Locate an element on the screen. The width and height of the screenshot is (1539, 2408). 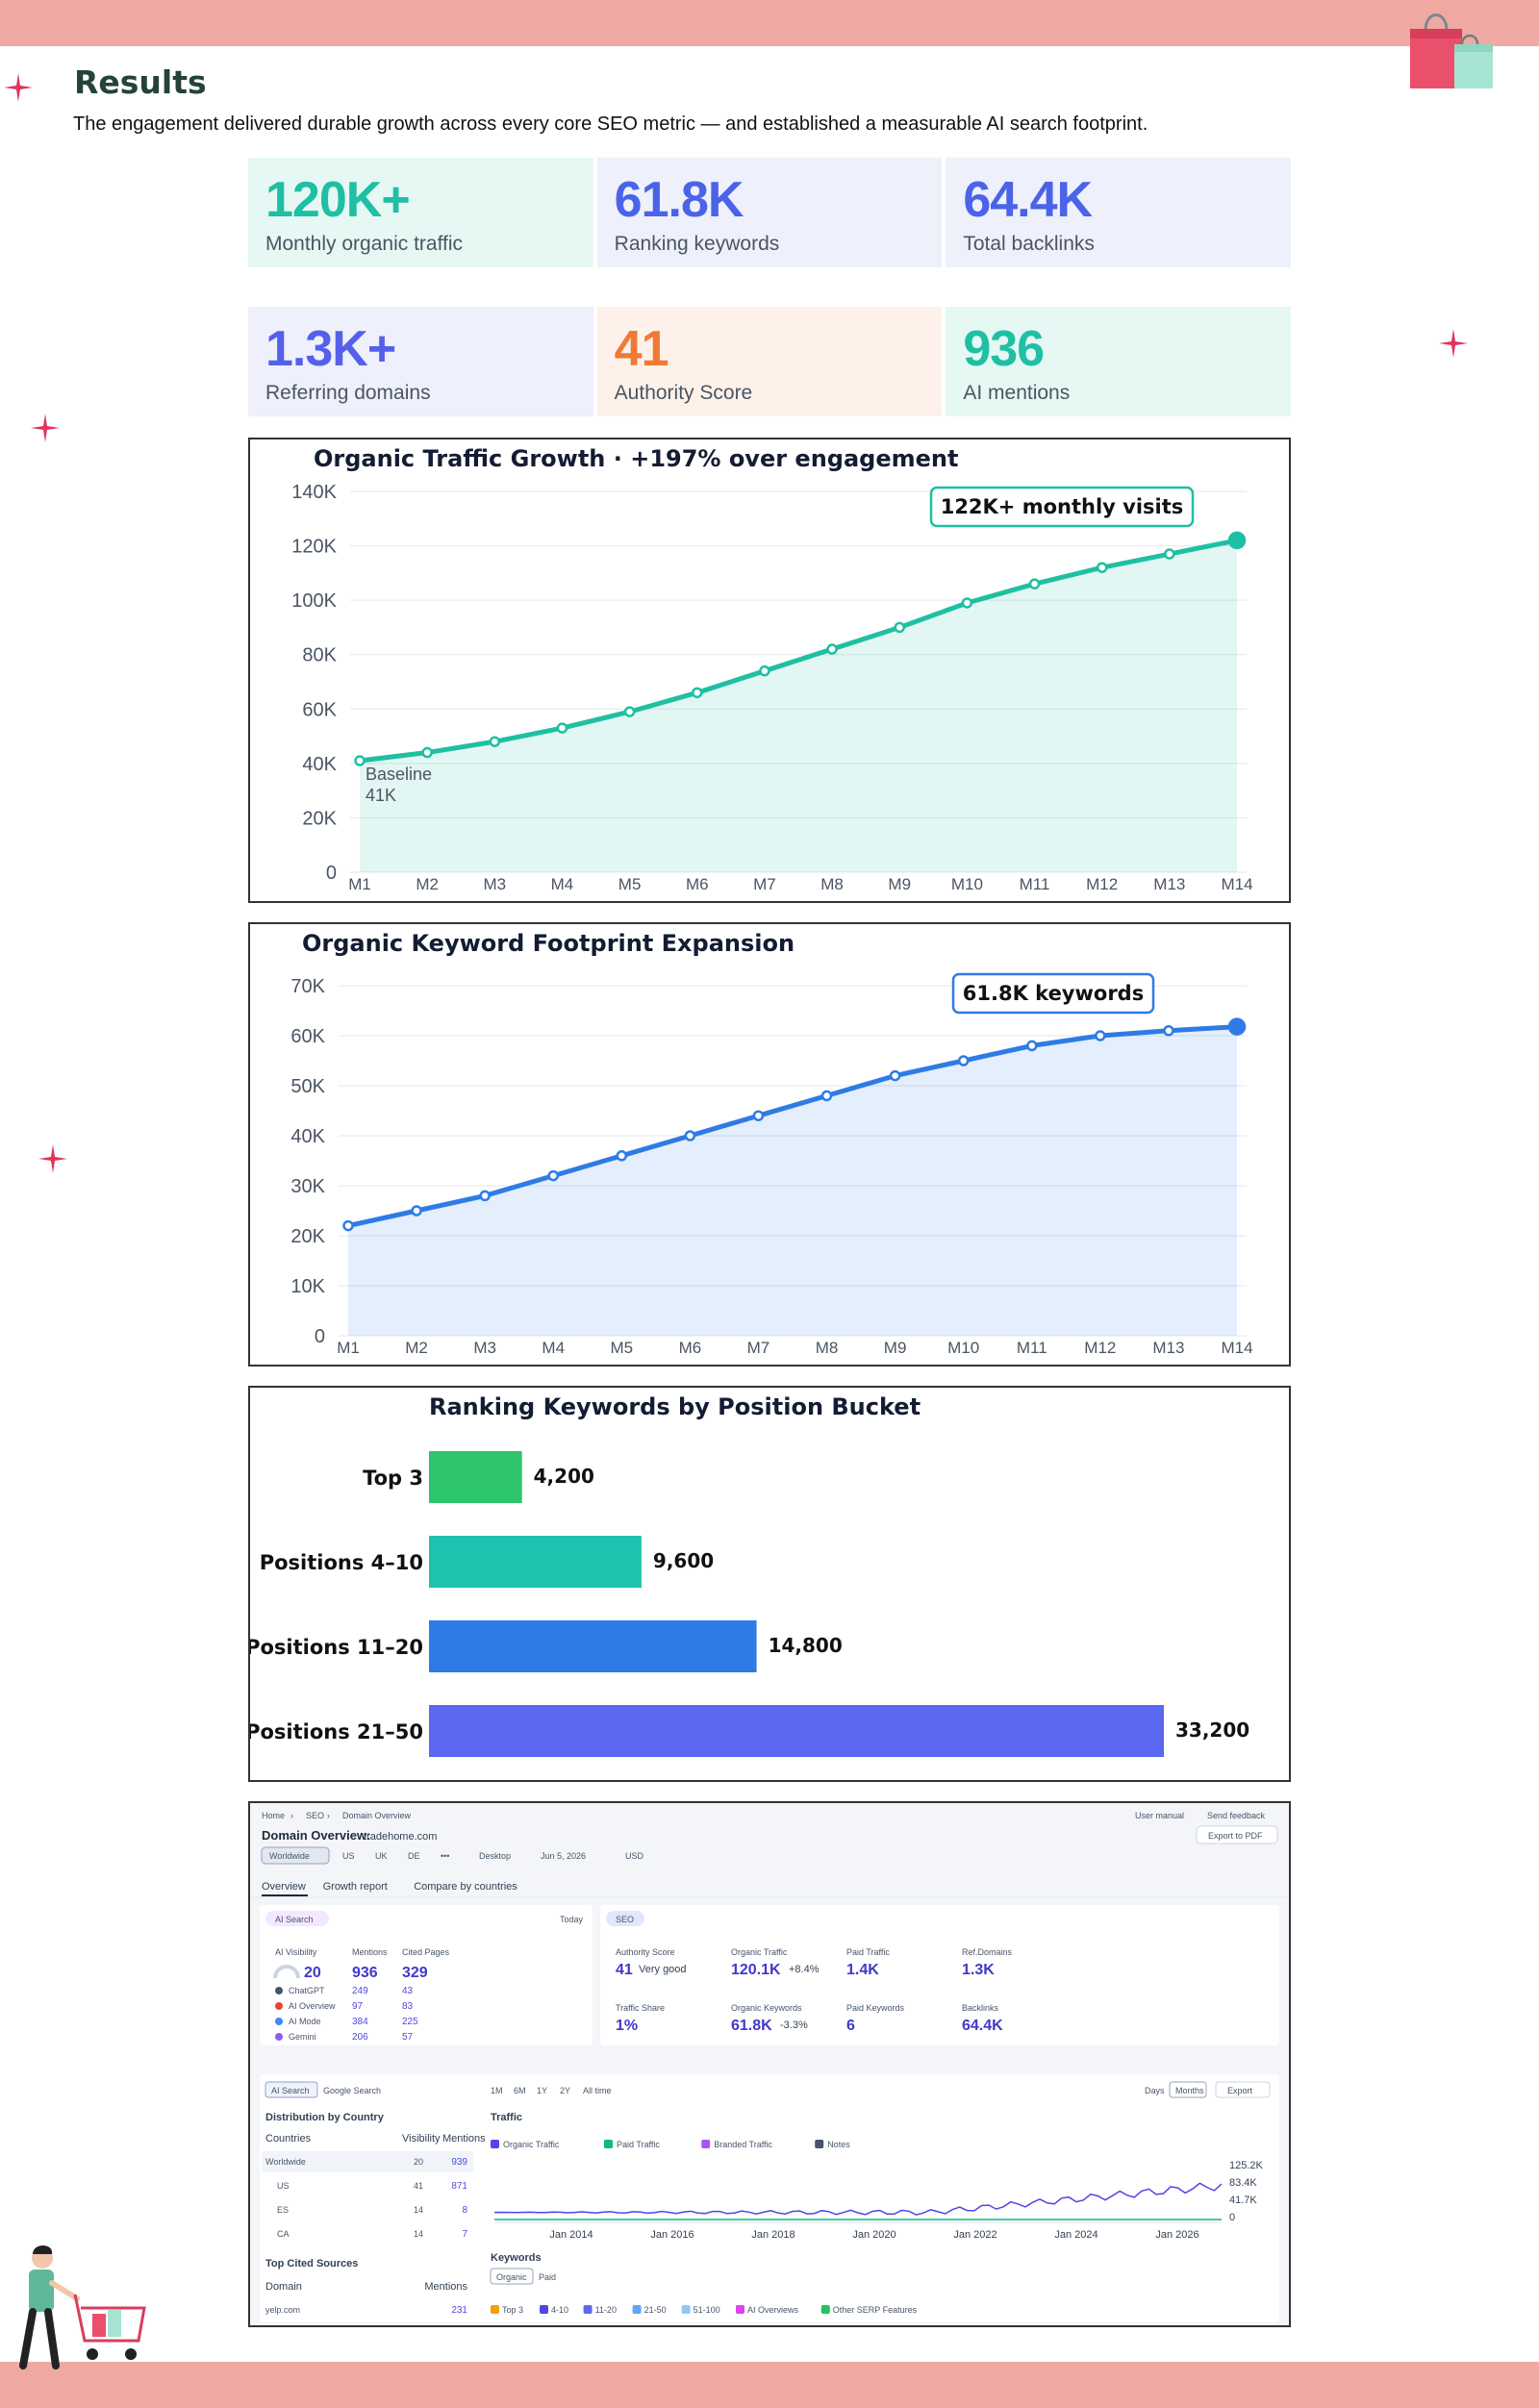
country-mentions: 8 is located at coordinates (464, 2210).